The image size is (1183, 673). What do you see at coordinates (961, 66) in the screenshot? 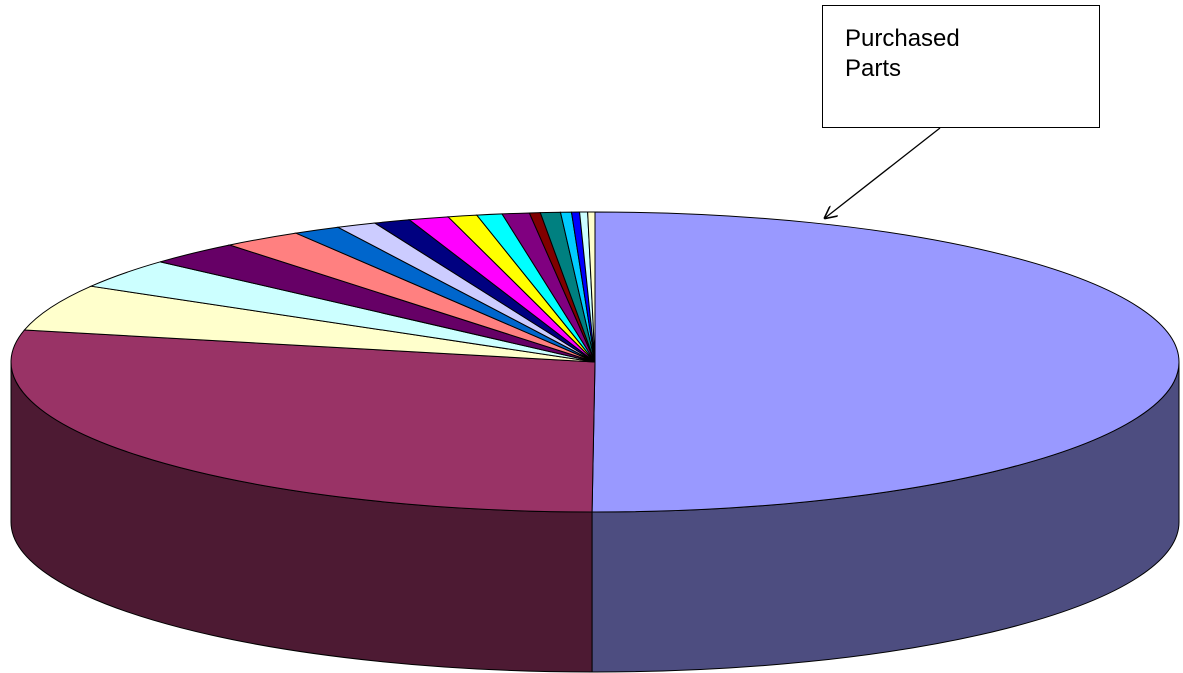
I see `annotation-box: Purchased Parts` at bounding box center [961, 66].